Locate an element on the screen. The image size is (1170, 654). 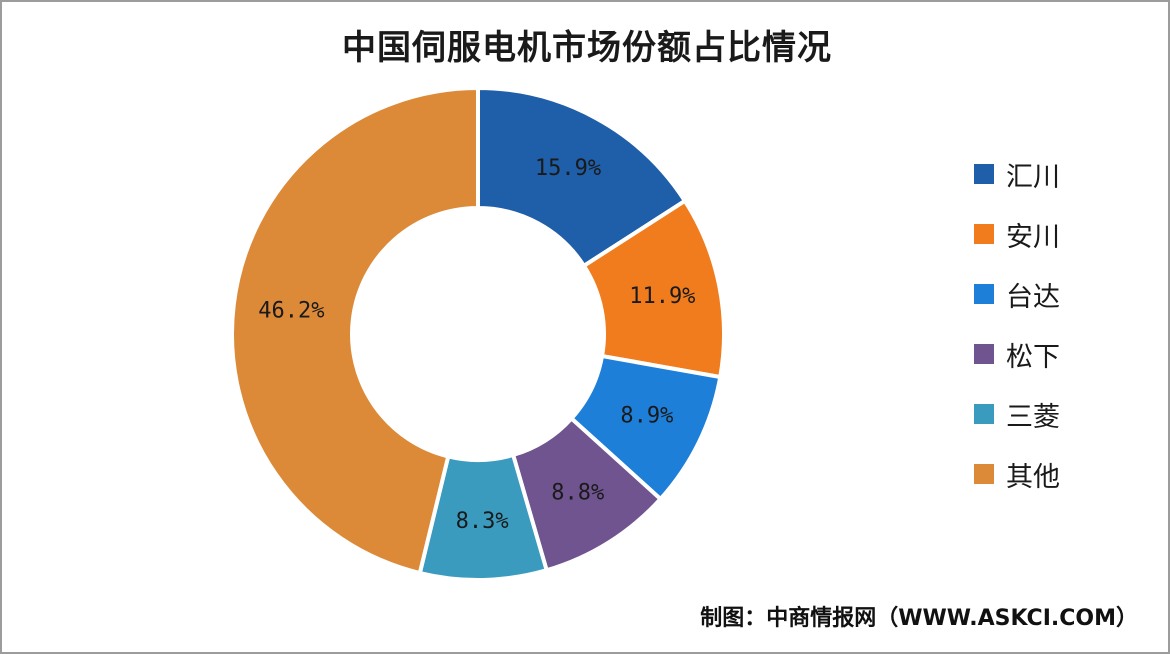
legend-item: 三菱 is located at coordinates (1049, 414).